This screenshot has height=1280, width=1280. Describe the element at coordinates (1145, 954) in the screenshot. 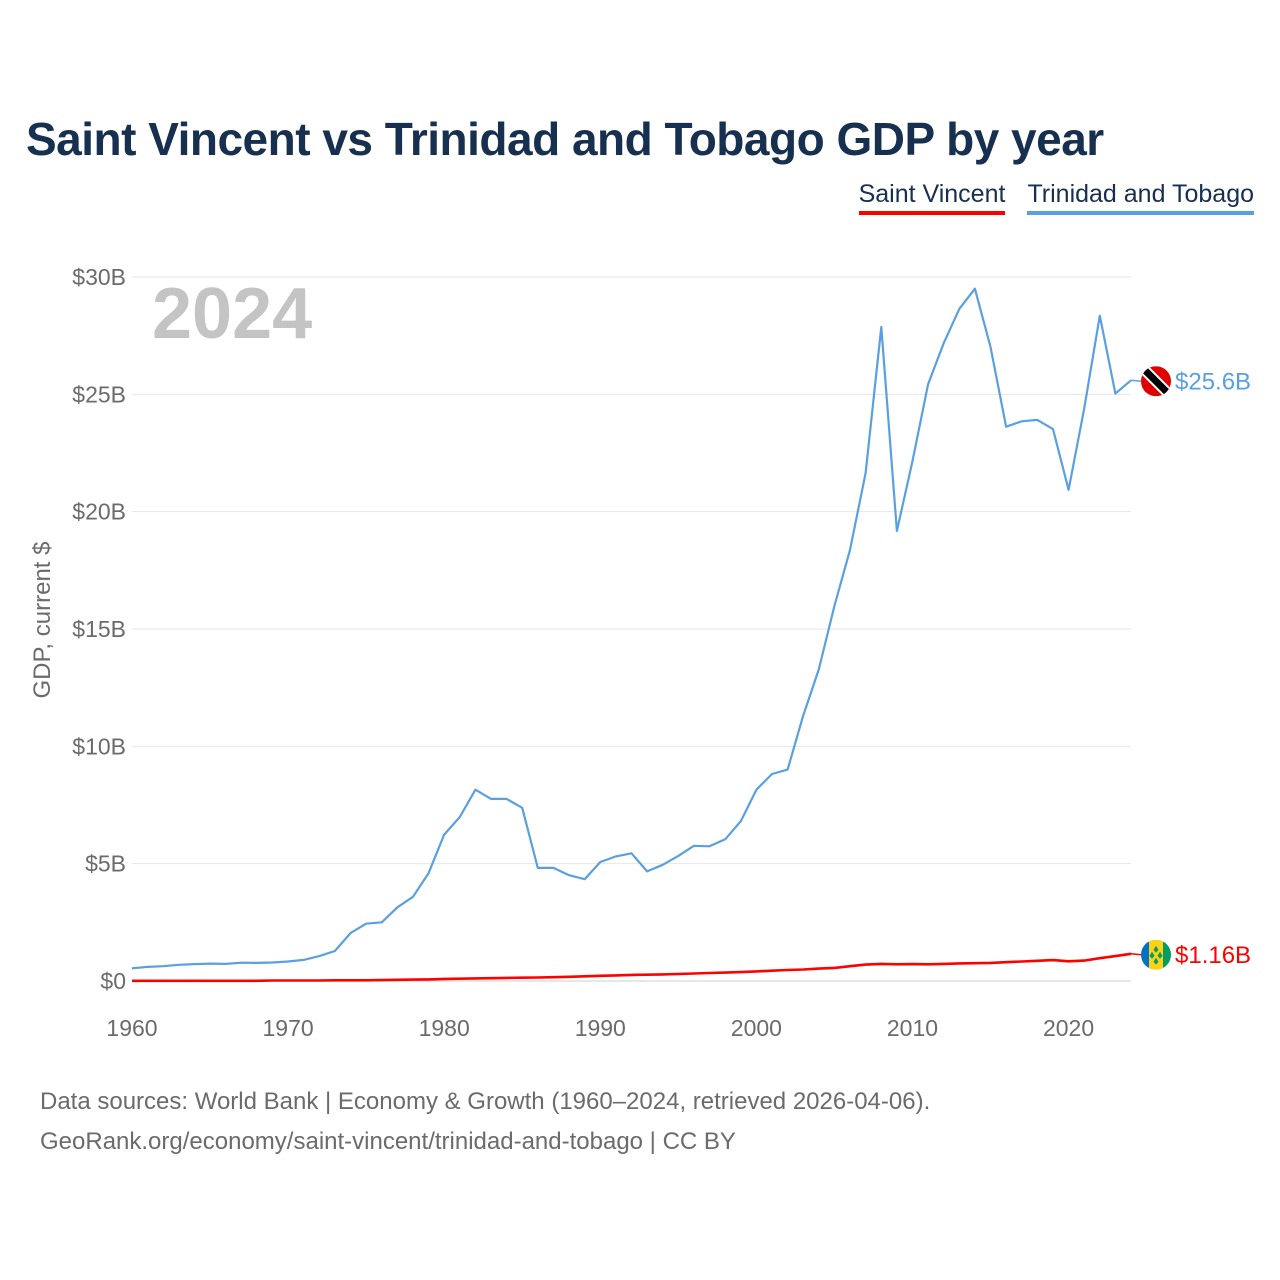

I see `flag-blue` at that location.